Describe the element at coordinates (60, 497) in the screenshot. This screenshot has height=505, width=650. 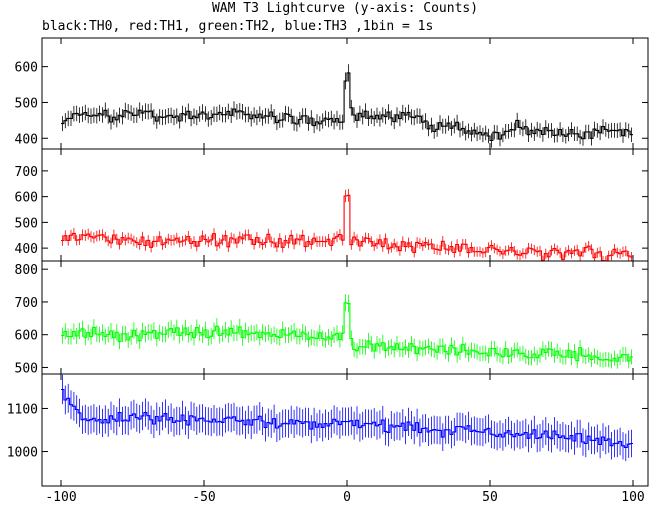
I see `x-tick-label: -100` at that location.